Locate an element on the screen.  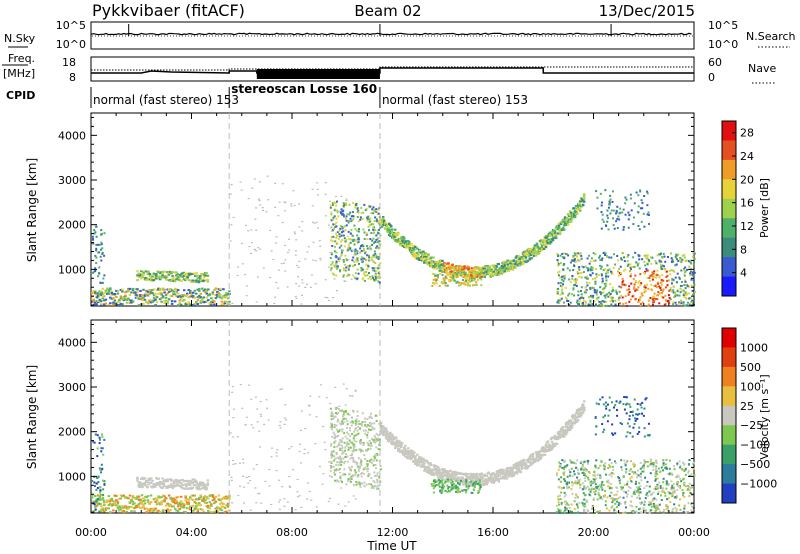
colorbar-tick-label: 12 is located at coordinates (747, 226).